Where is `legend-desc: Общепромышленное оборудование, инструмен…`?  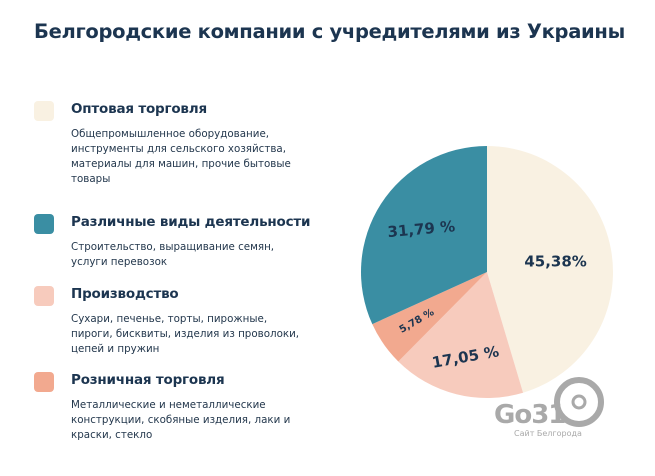 legend-desc: Общепромышленное оборудование, инструмен… is located at coordinates (181, 156).